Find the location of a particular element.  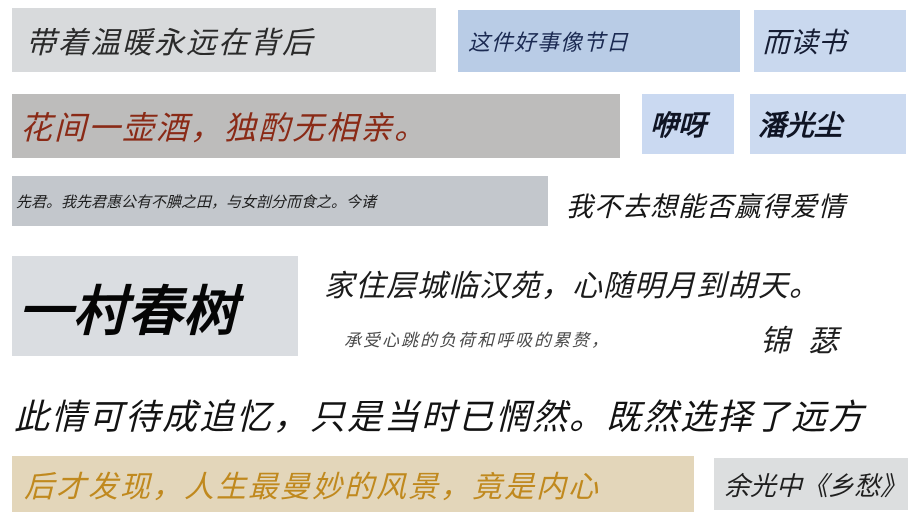

sample-text: 锦瑟 is located at coordinates (808, 341).